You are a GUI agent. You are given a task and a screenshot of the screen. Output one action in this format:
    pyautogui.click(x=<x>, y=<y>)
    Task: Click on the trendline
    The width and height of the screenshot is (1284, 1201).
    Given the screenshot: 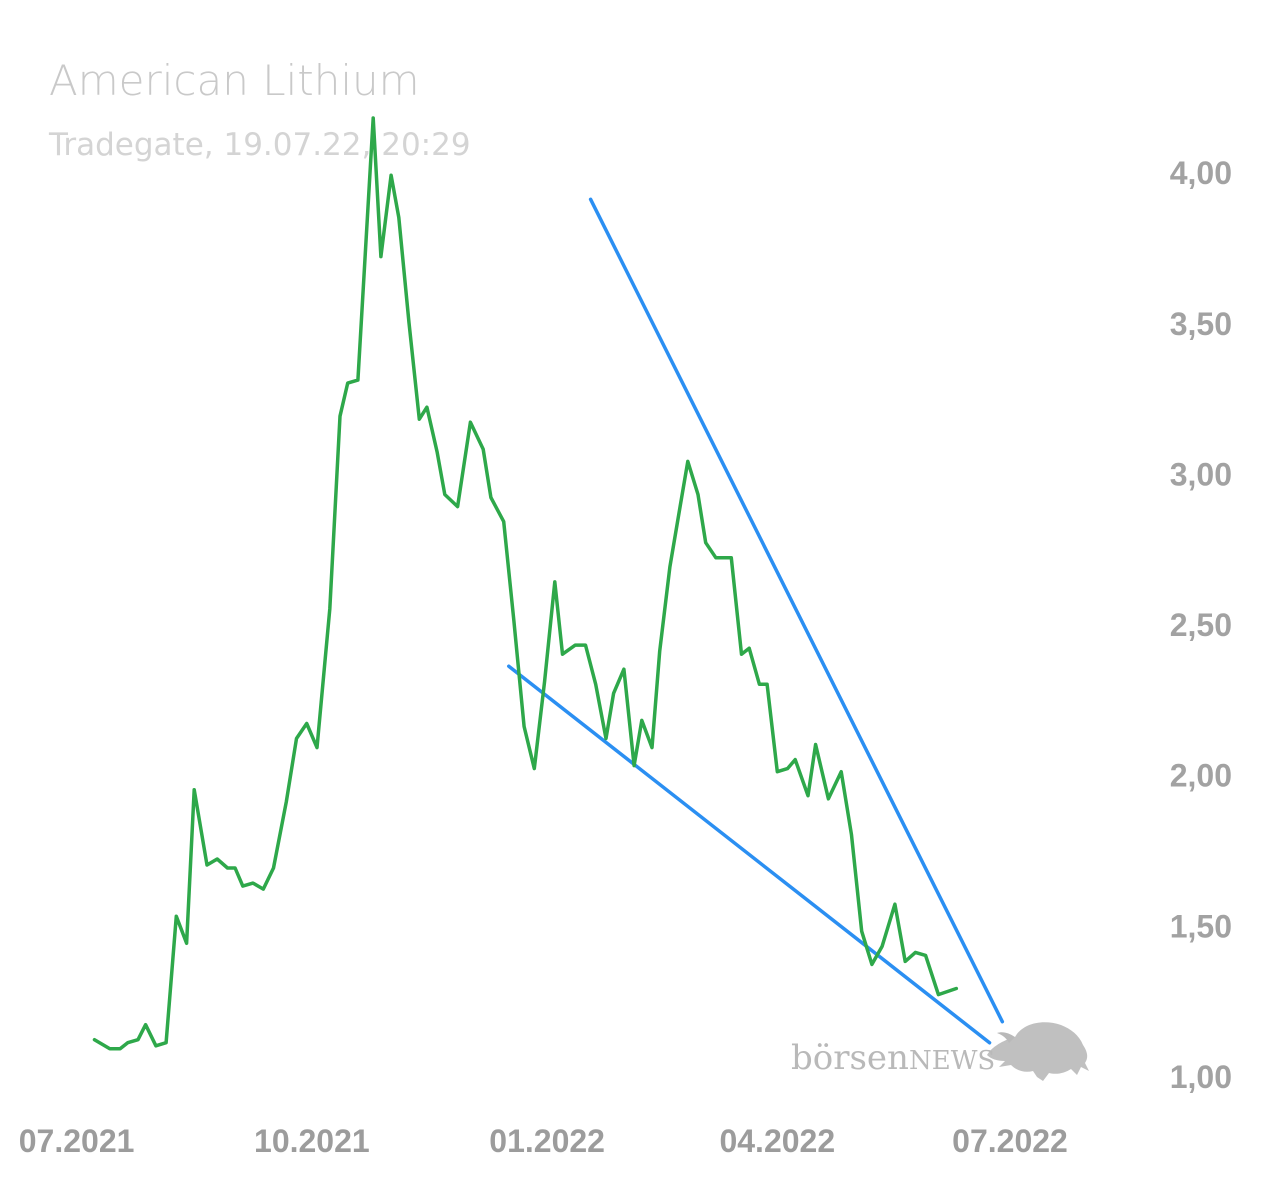 What is the action you would take?
    pyautogui.click(x=749, y=854)
    